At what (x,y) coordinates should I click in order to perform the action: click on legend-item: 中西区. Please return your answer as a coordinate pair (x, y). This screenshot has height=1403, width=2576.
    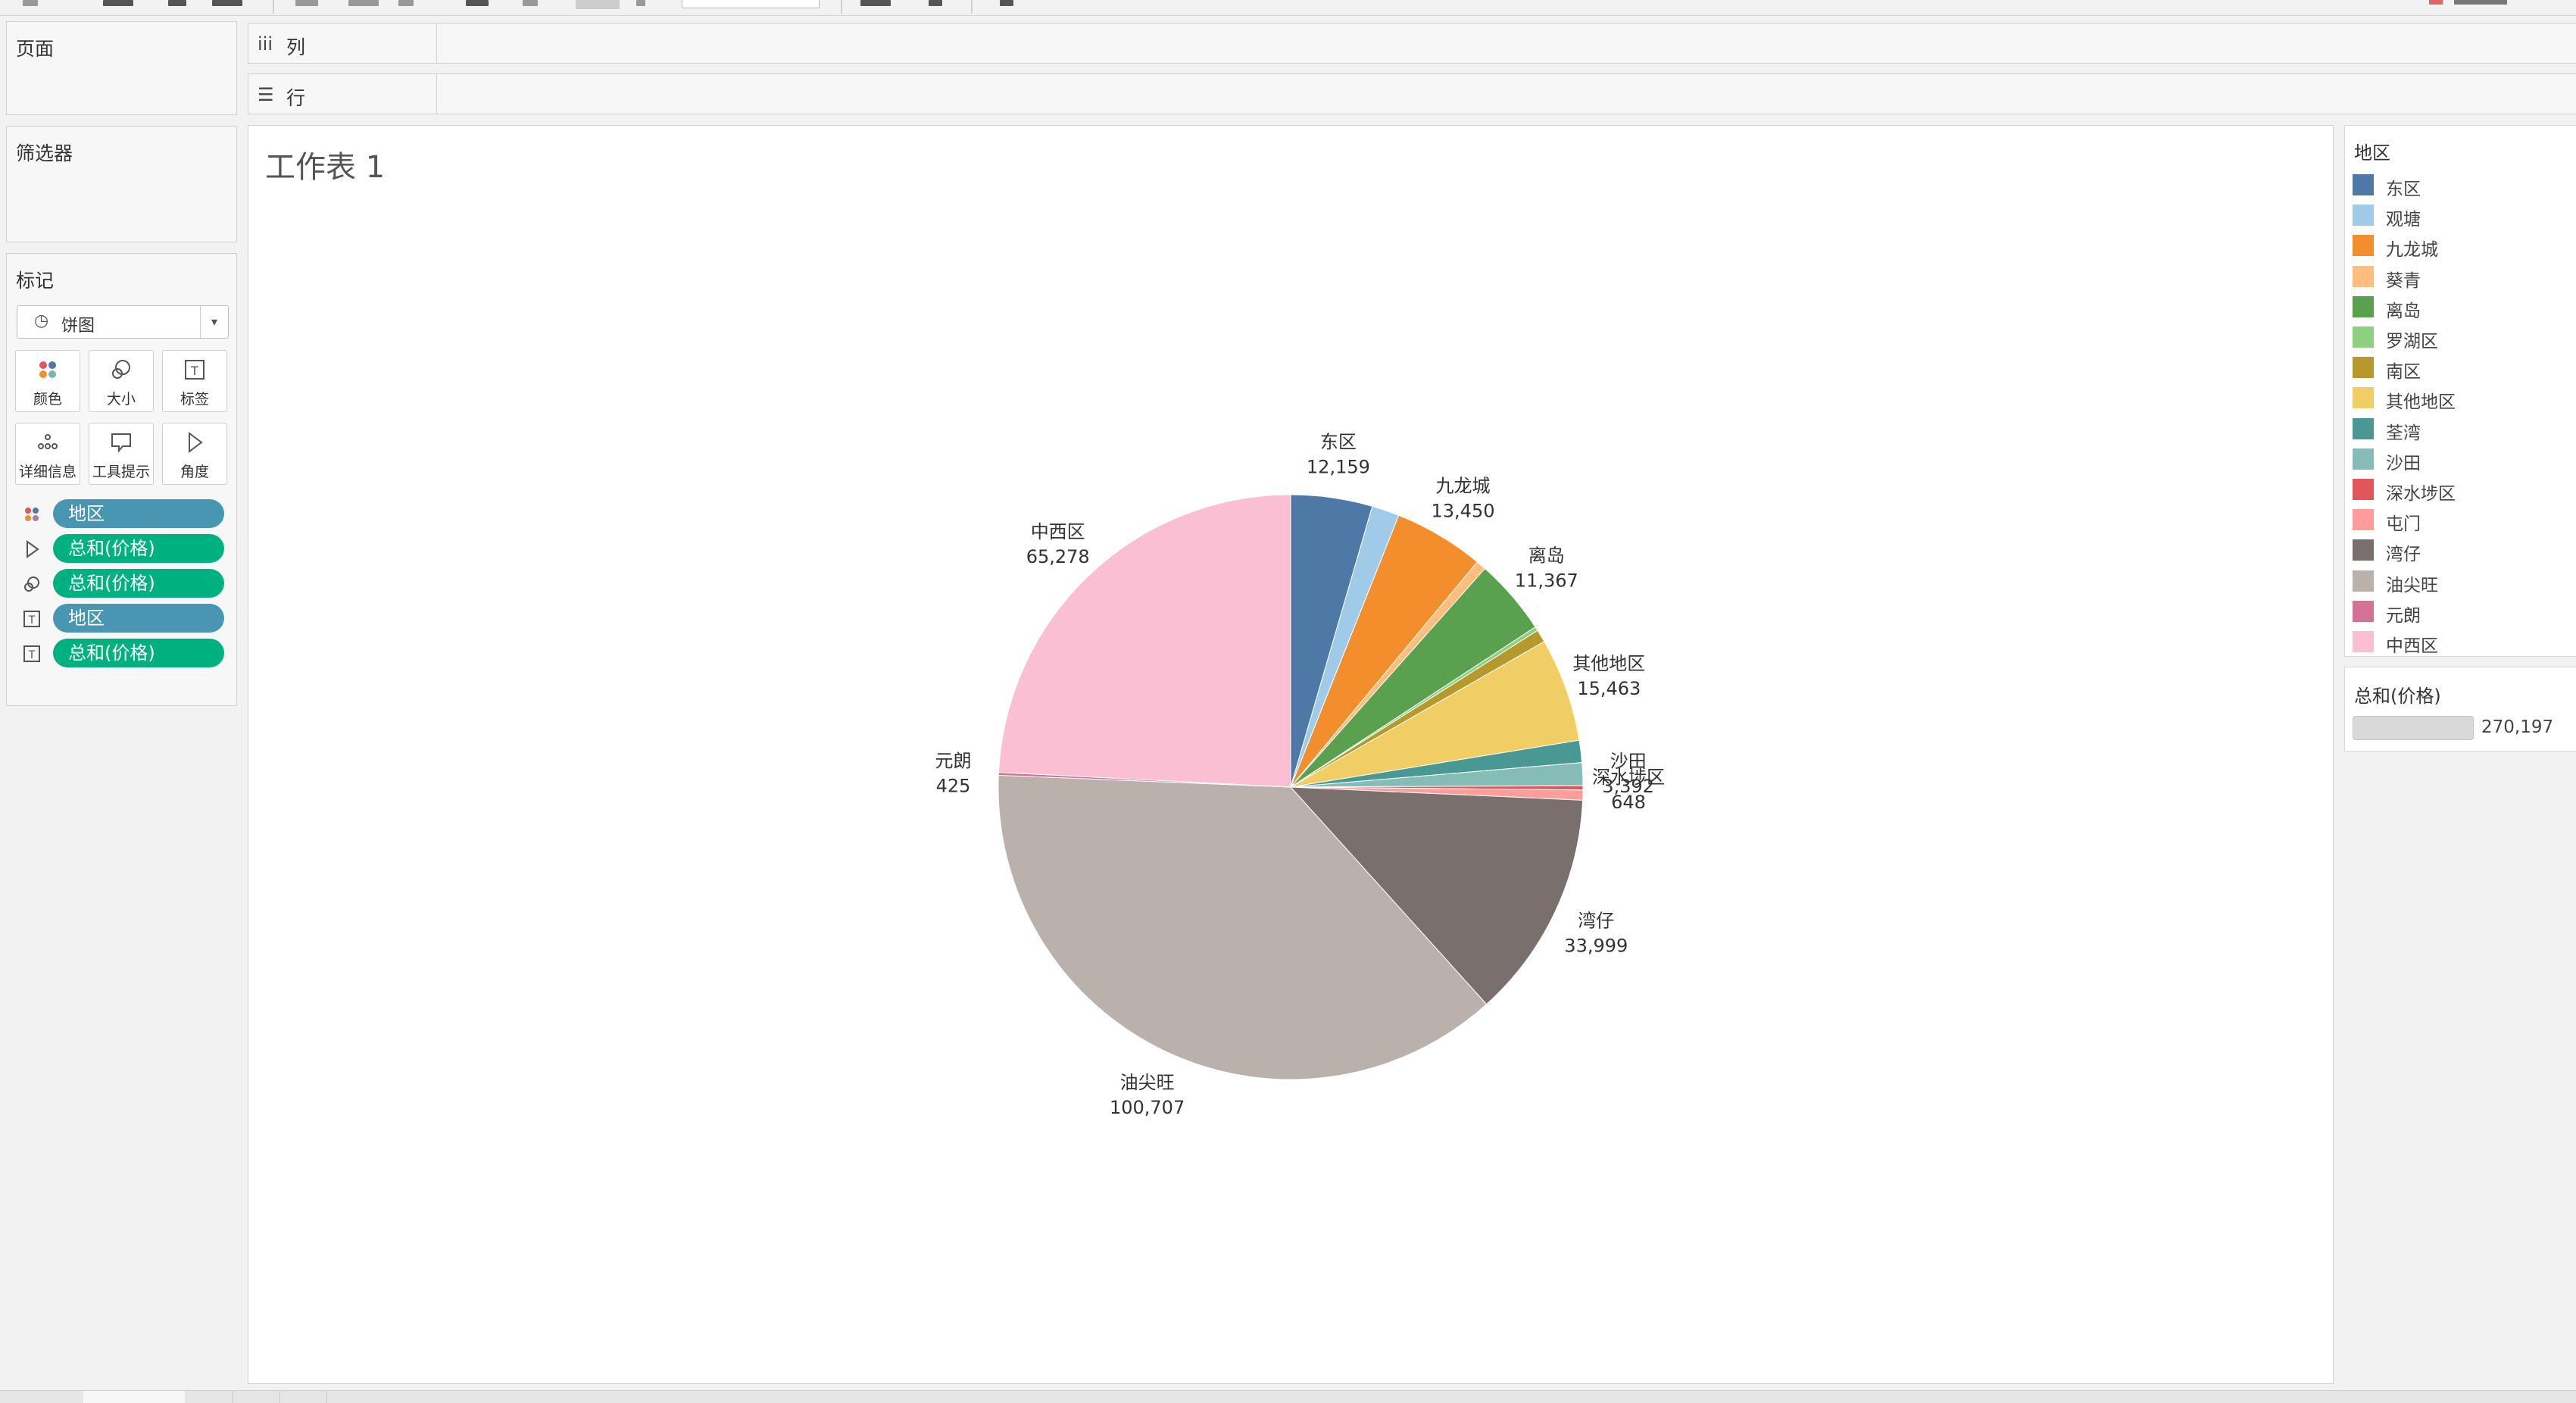
    Looking at the image, I should click on (2463, 640).